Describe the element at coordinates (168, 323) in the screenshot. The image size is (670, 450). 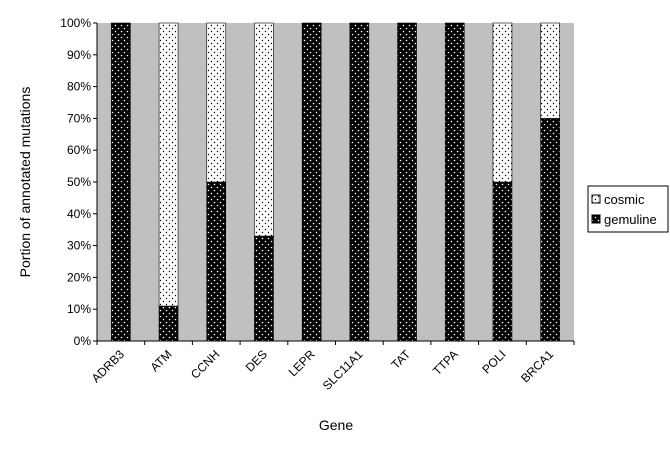
I see `bar-gemuline-atm` at that location.